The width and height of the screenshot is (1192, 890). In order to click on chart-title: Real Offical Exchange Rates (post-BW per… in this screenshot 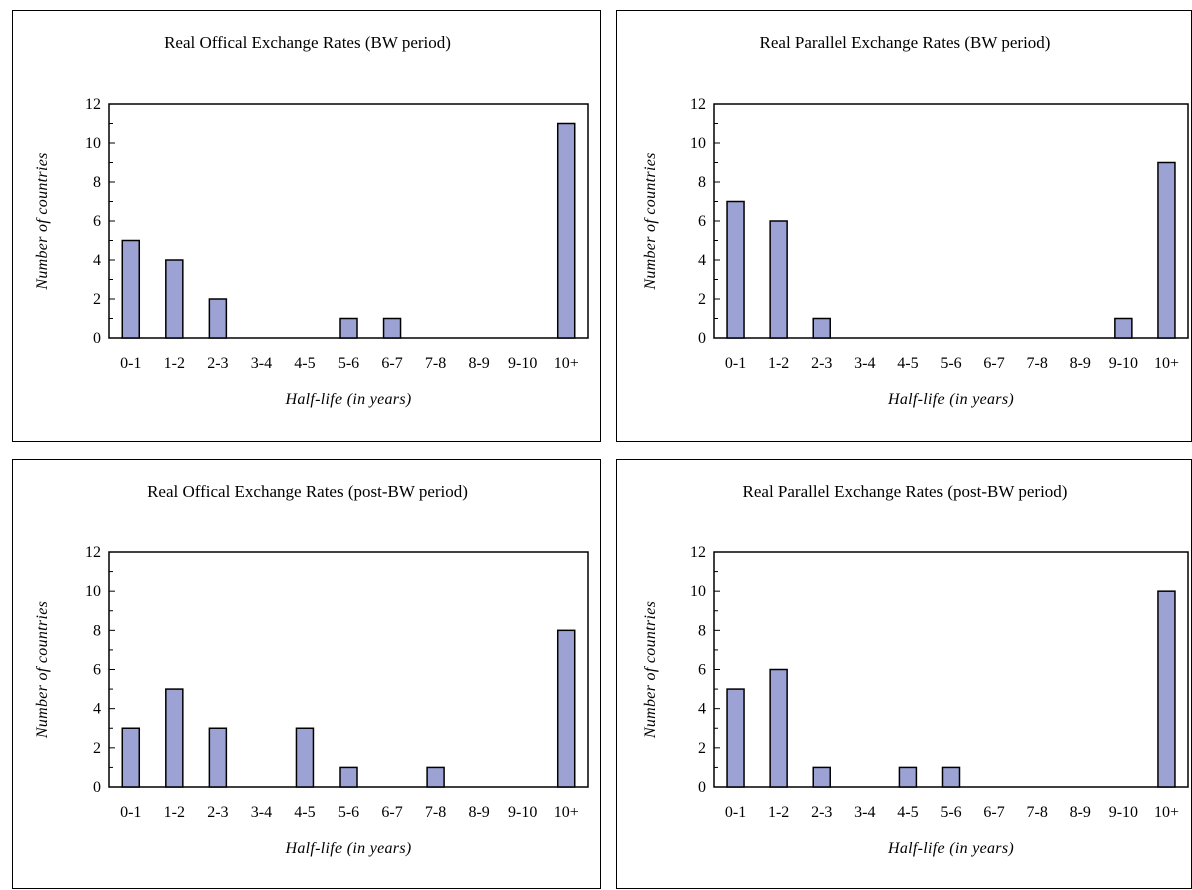, I will do `click(307, 491)`.